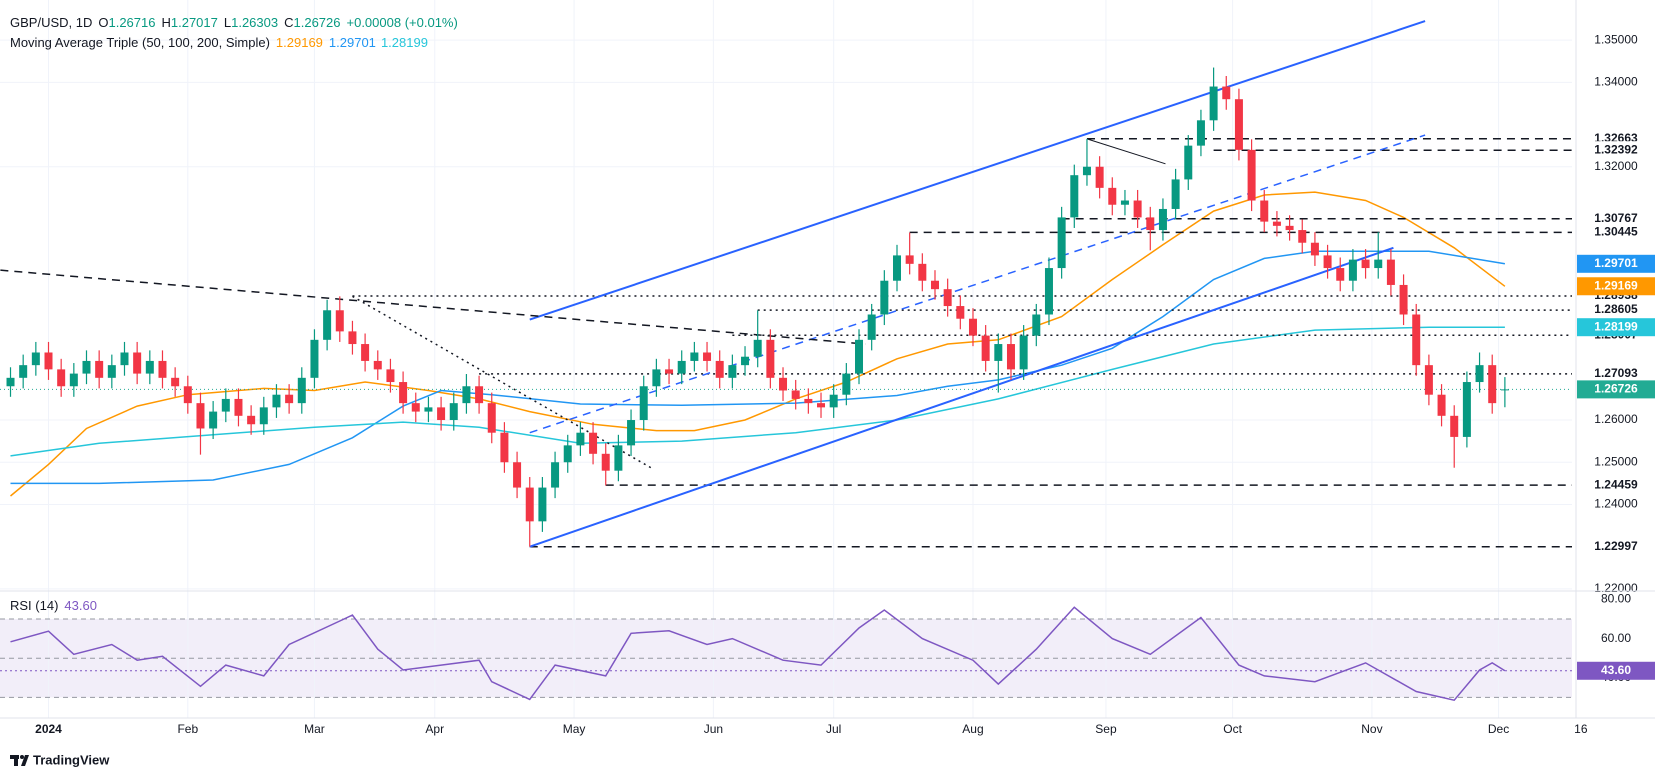  What do you see at coordinates (972, 729) in the screenshot?
I see `x-tick-label: Aug` at bounding box center [972, 729].